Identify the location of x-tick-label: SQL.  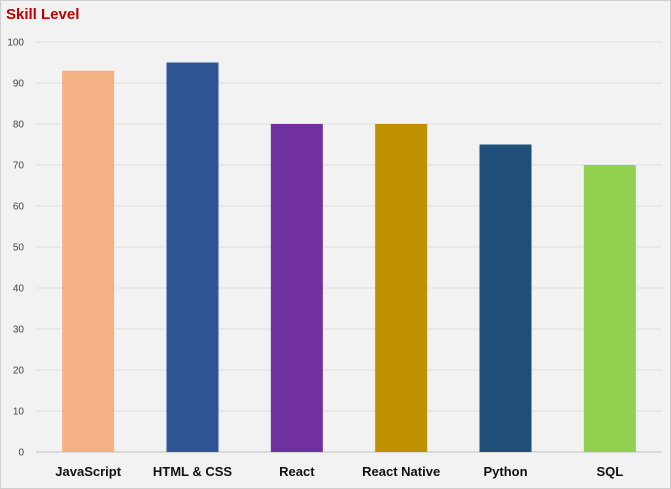
(609, 471).